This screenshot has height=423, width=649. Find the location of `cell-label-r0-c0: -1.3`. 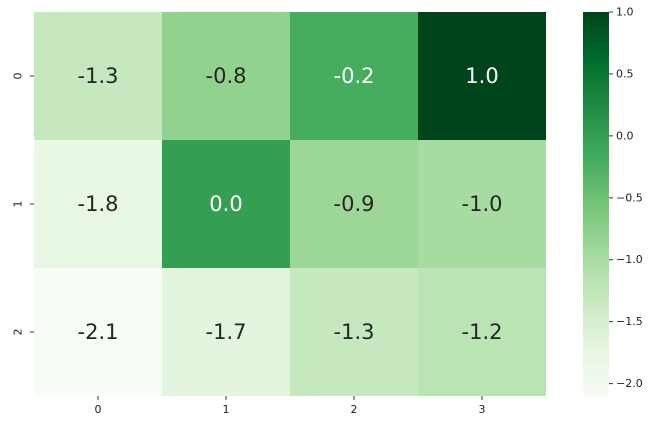

cell-label-r0-c0: -1.3 is located at coordinates (98, 76).